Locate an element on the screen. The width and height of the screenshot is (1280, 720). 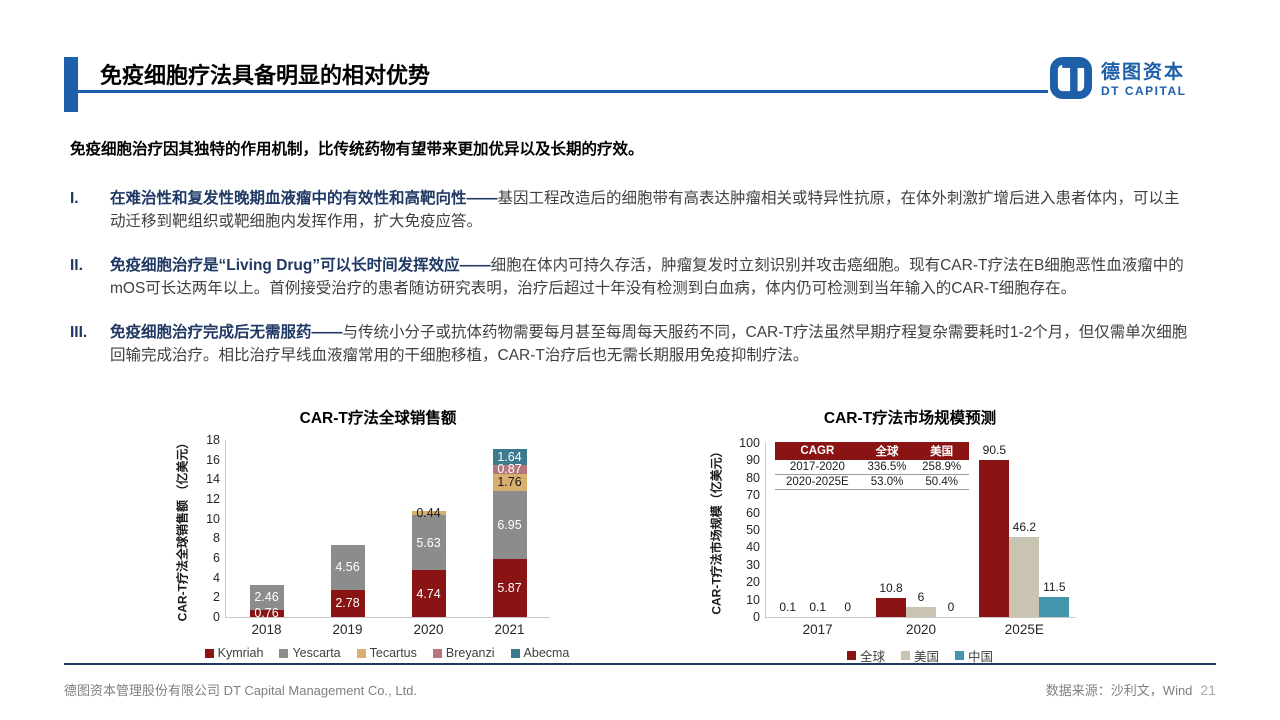
bar-value-label: 1.76 is located at coordinates (509, 482).